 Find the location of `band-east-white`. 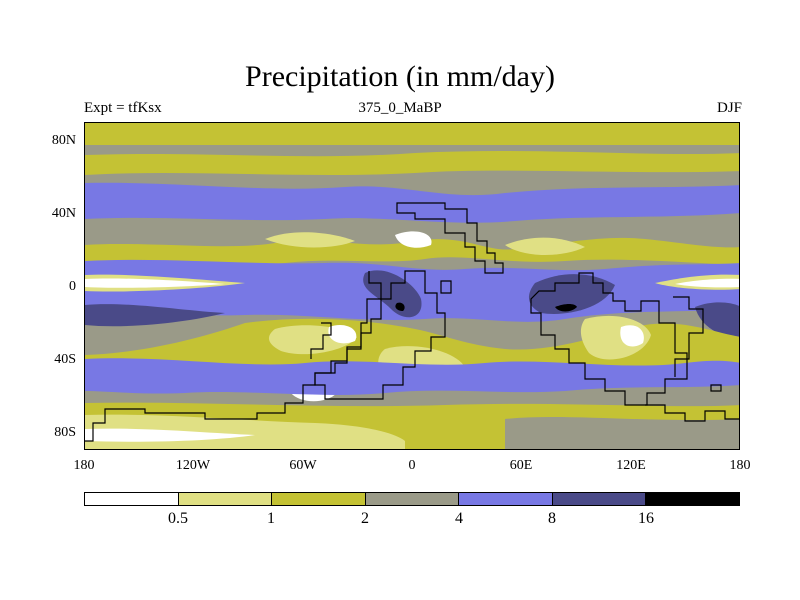

band-east-white is located at coordinates (707, 283).